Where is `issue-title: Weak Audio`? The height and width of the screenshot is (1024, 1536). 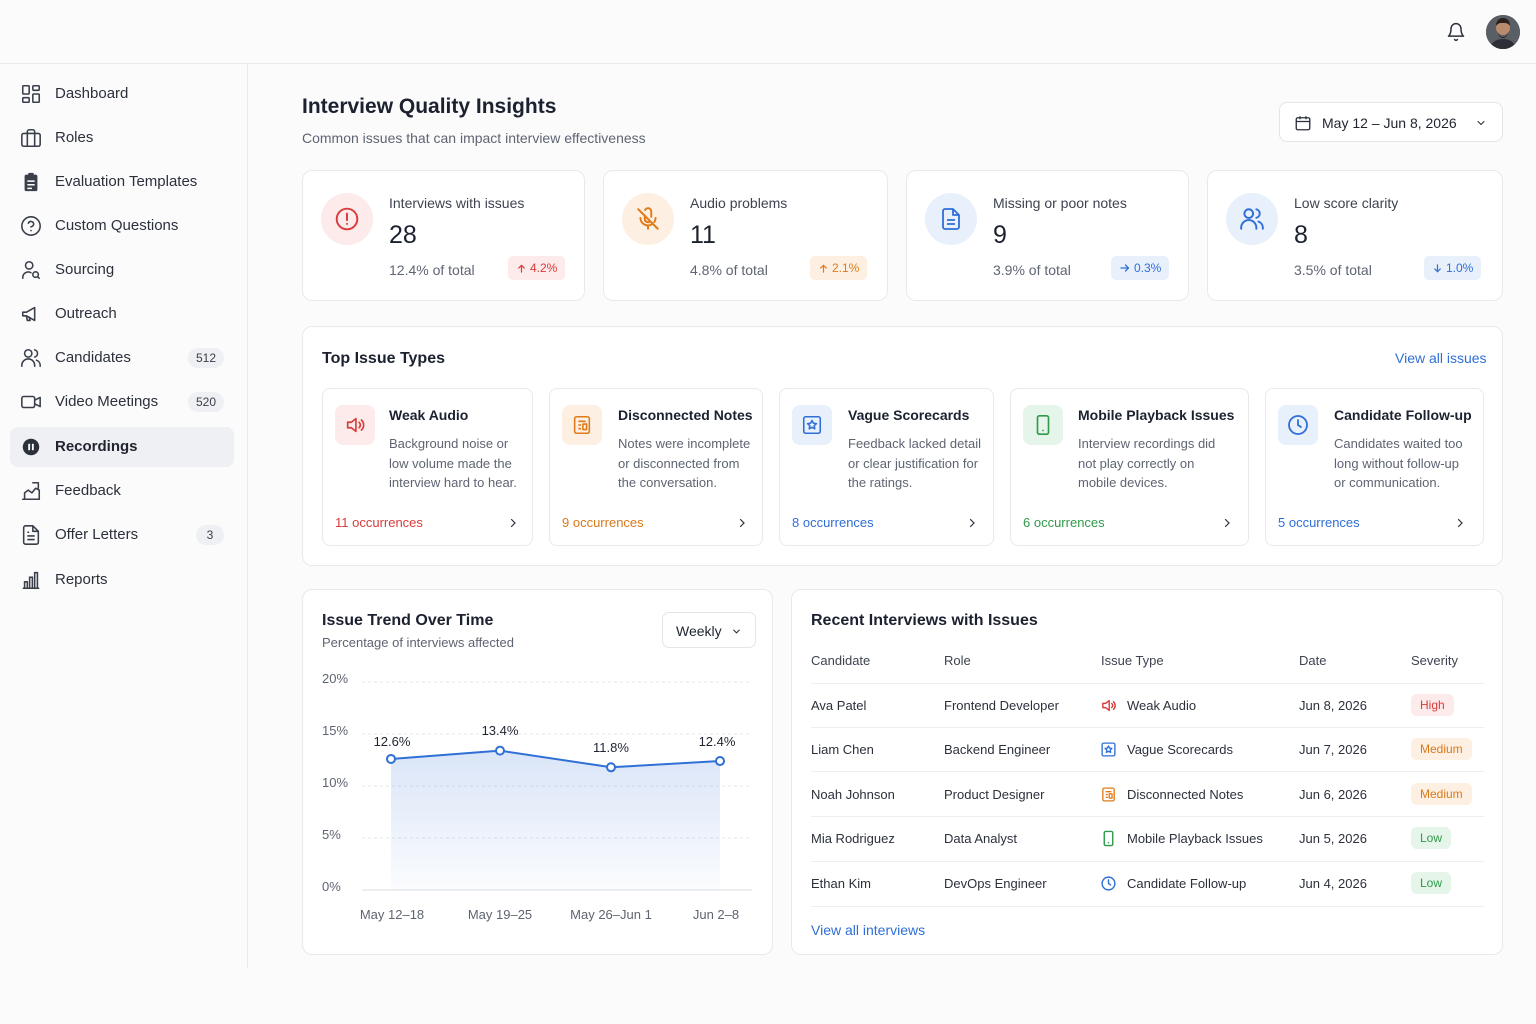 issue-title: Weak Audio is located at coordinates (429, 415).